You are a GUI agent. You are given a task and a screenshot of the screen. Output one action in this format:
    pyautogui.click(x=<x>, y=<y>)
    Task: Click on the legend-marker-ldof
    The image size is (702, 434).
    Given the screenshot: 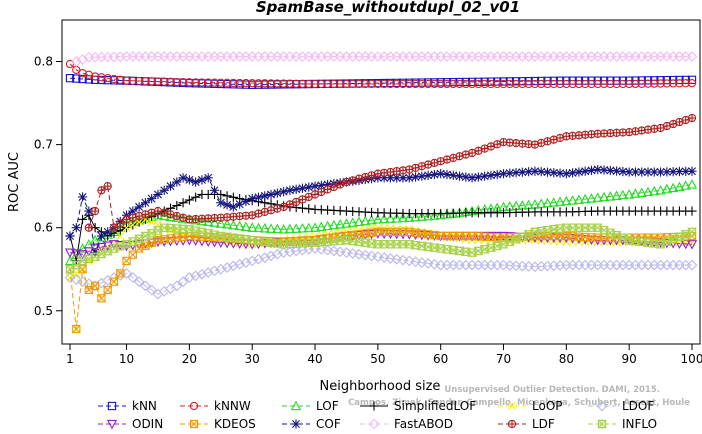 What is the action you would take?
    pyautogui.click(x=602, y=406)
    